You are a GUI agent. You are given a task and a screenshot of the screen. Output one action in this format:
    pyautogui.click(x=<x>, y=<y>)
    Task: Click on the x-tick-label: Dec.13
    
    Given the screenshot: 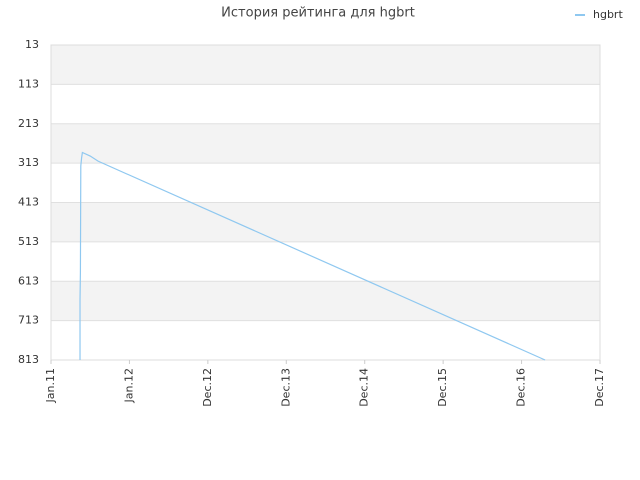 What is the action you would take?
    pyautogui.click(x=285, y=387)
    